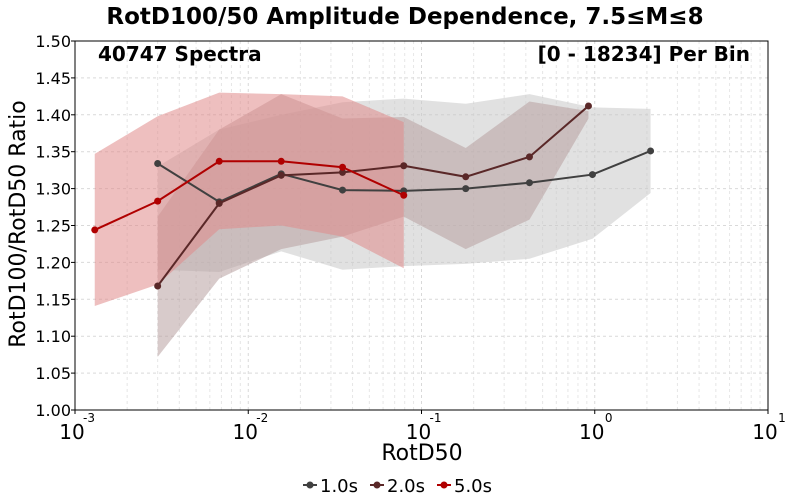  Describe the element at coordinates (53, 262) in the screenshot. I see `y-tick-label: 1.20` at that location.